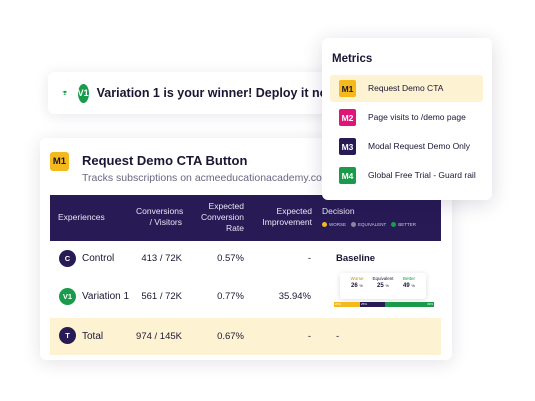  What do you see at coordinates (230, 336) in the screenshot?
I see `row-rate: 0.67%` at bounding box center [230, 336].